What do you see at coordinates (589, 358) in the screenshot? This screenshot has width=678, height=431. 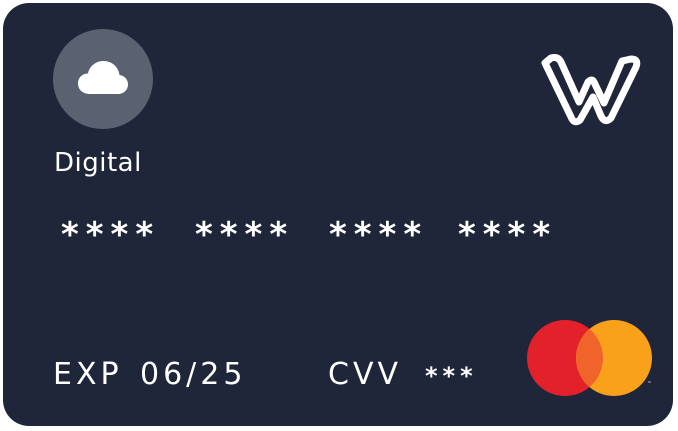 I see `mastercard-logo-icon: ™` at bounding box center [589, 358].